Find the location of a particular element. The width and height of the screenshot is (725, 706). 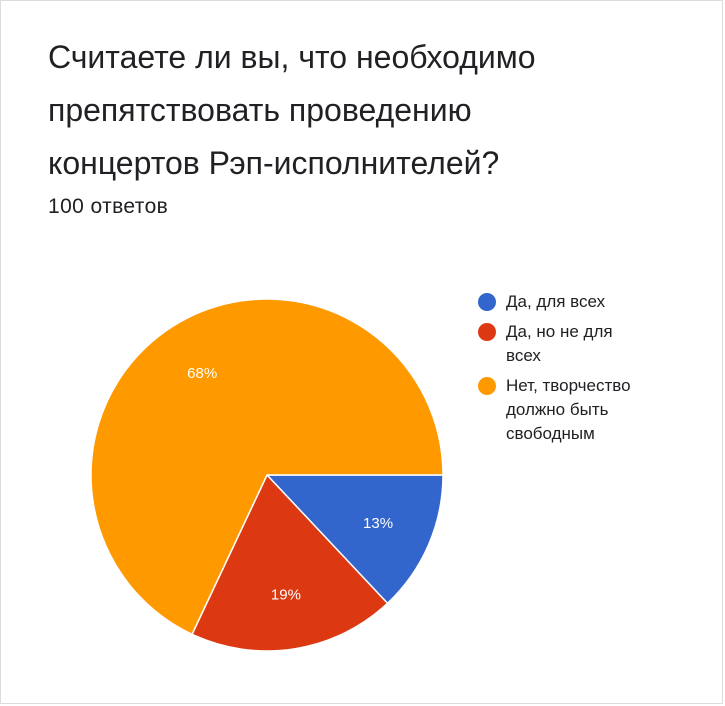

legend-label-line: Да, для всех is located at coordinates (597, 302).